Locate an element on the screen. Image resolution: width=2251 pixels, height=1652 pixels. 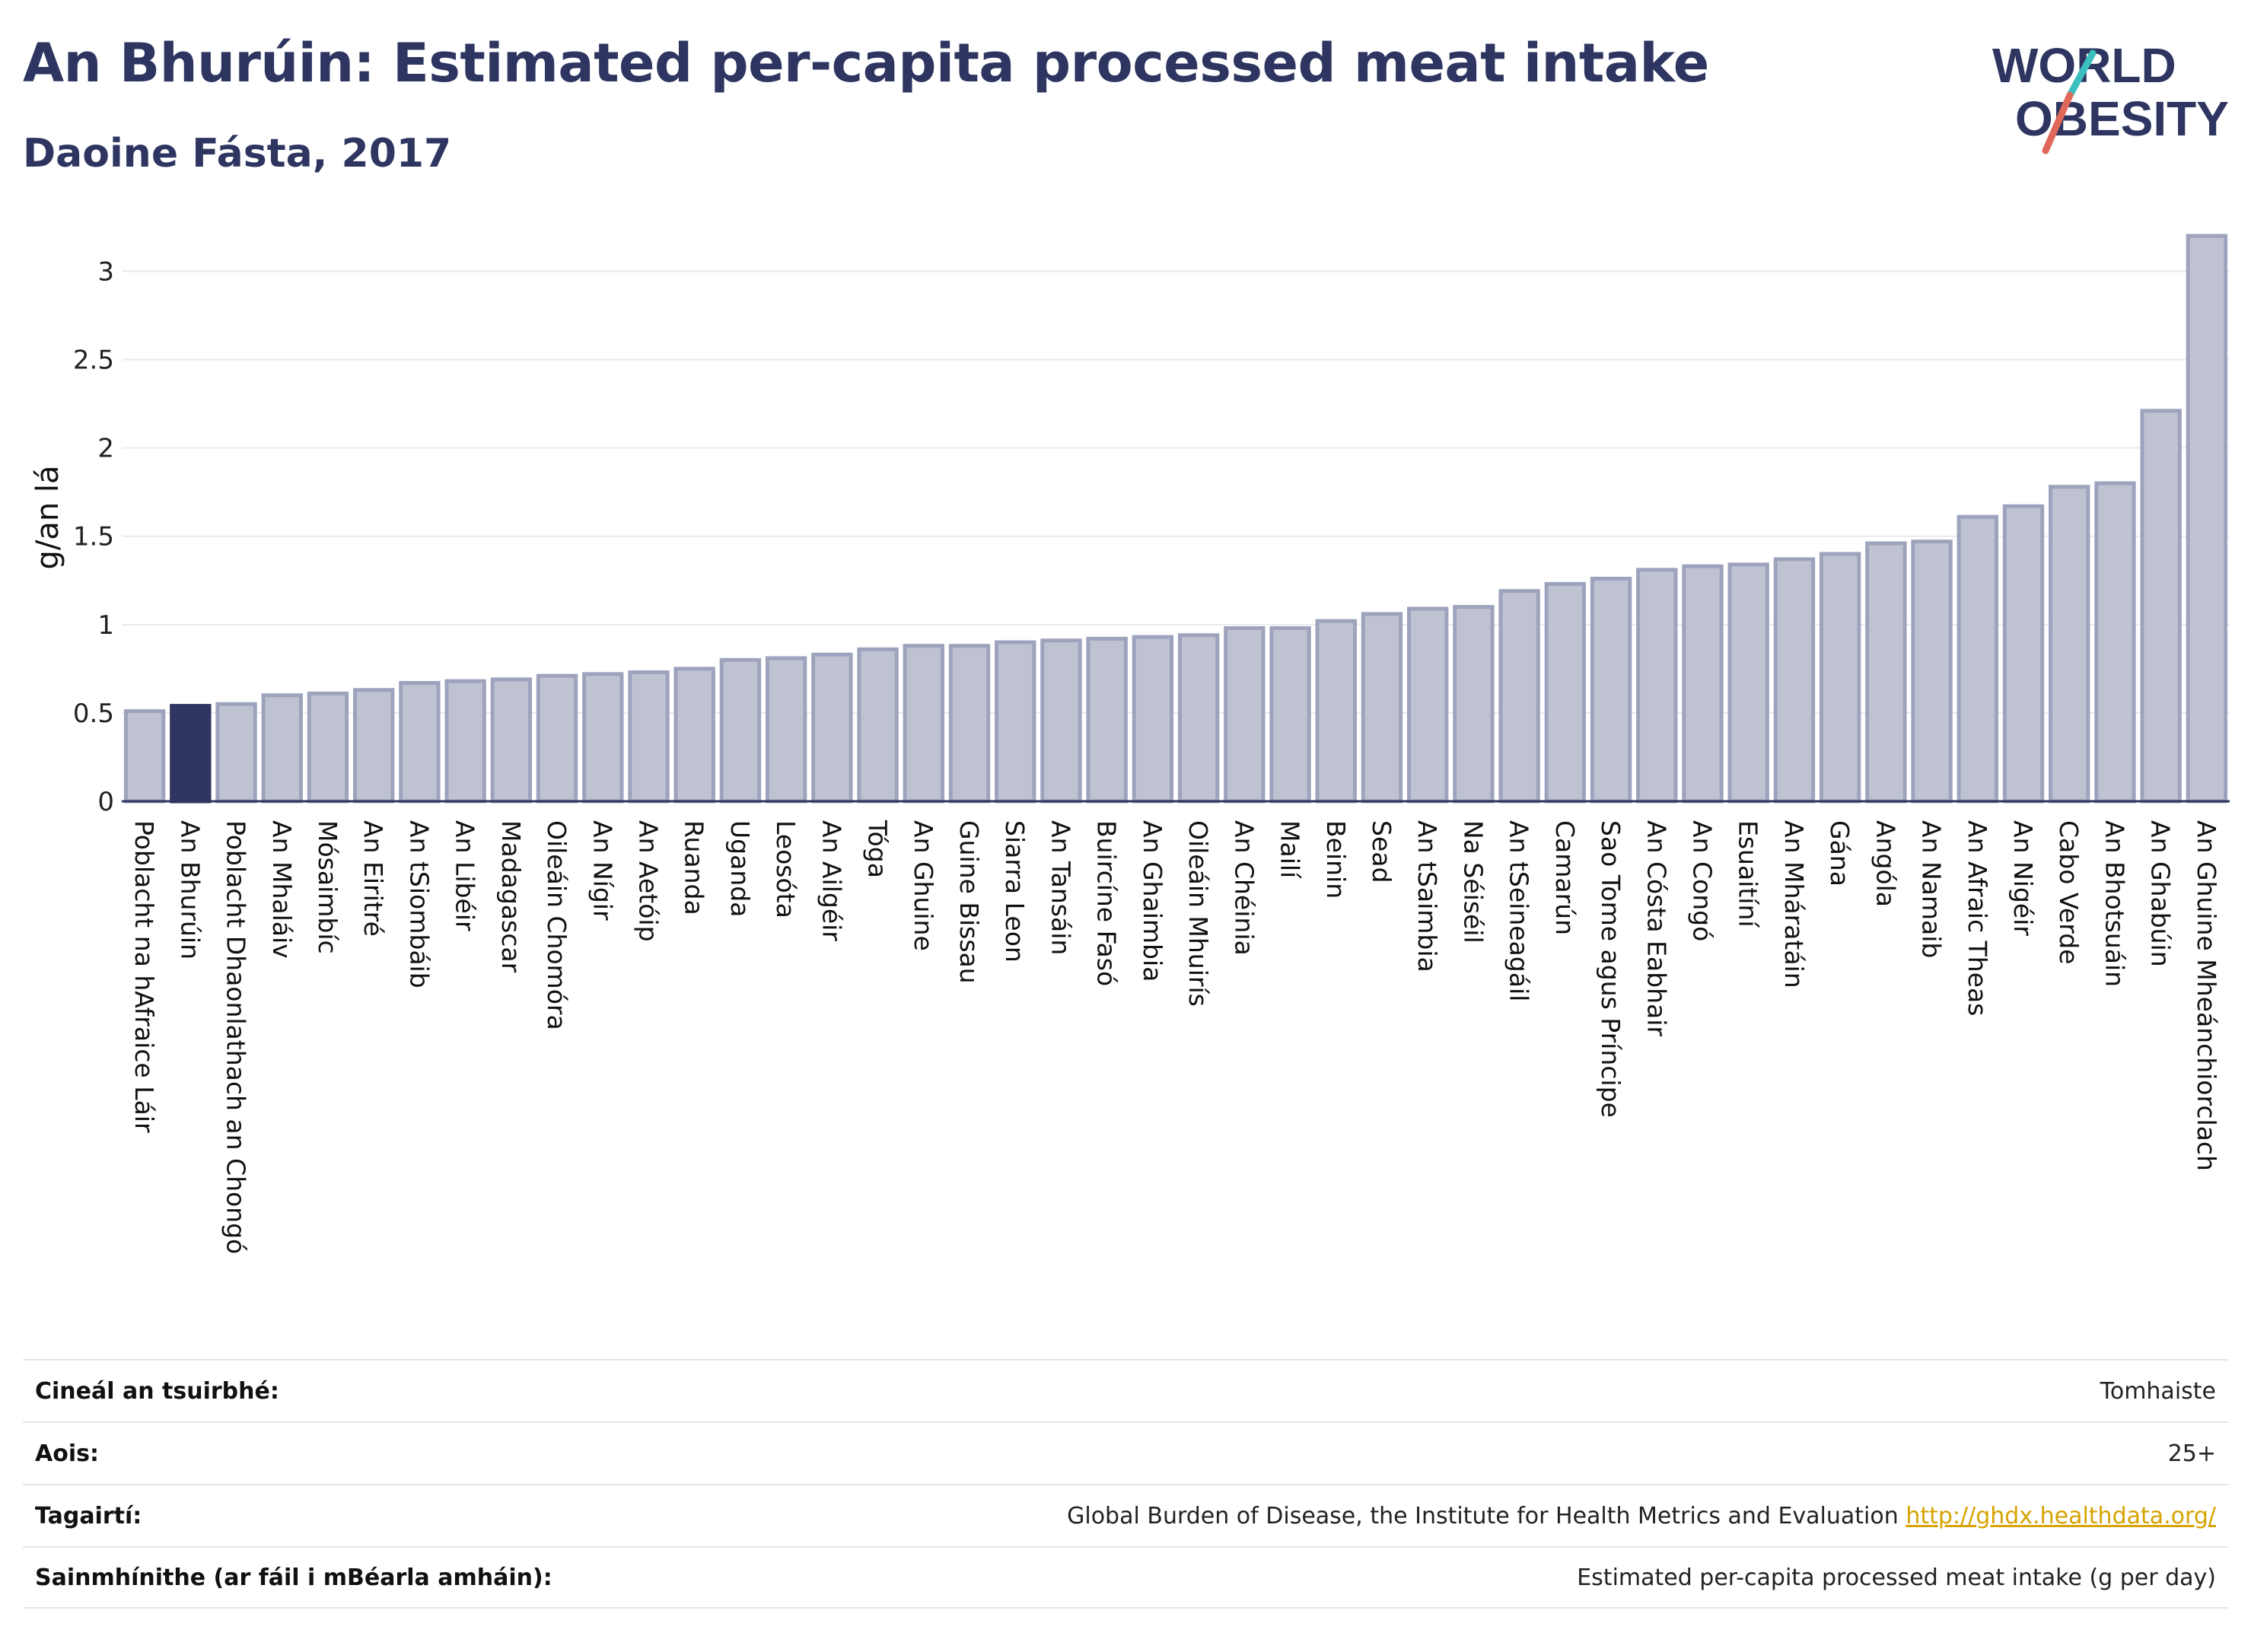
meta-label: Cineál an tsuirbhé: is located at coordinates (157, 1391).